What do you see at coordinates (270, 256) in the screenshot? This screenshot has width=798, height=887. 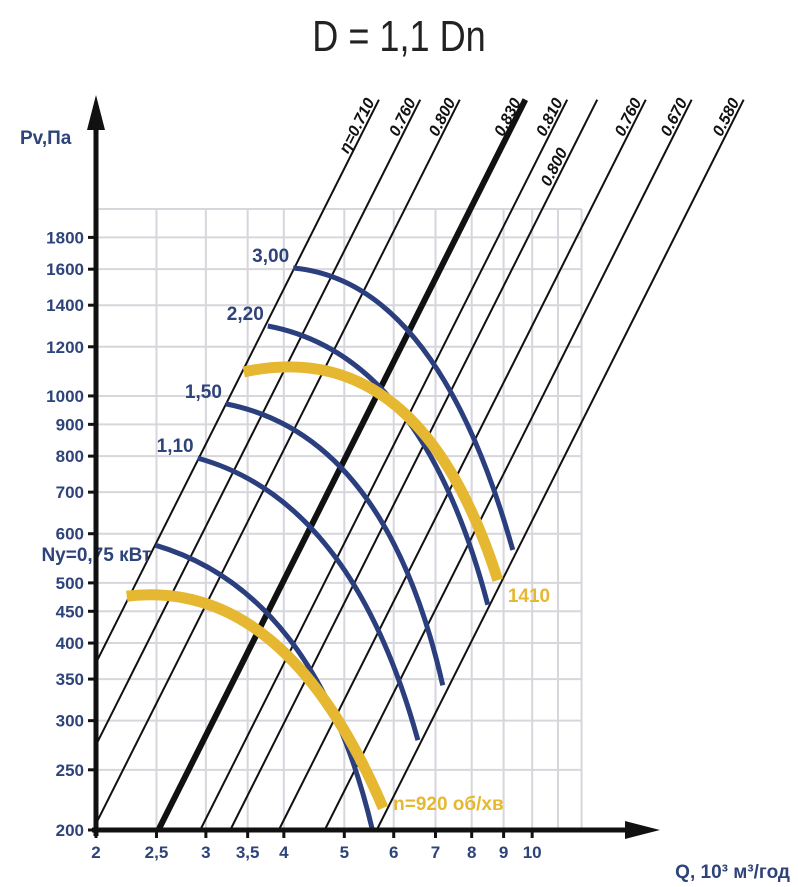 I see `power-curve-label: 3,00` at bounding box center [270, 256].